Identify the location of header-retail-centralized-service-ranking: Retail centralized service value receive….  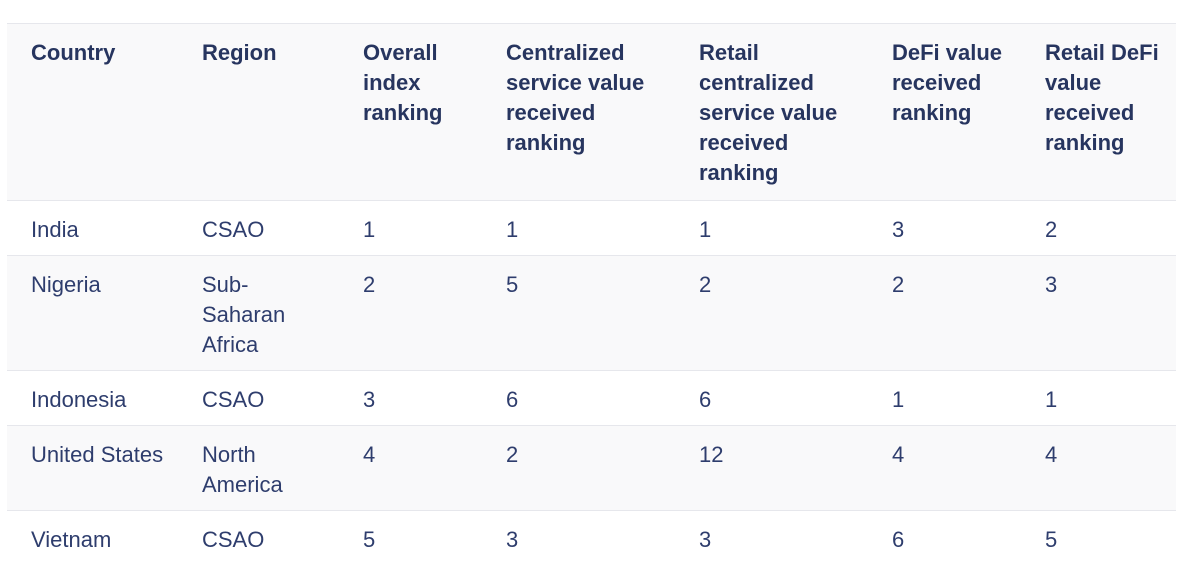
(771, 112).